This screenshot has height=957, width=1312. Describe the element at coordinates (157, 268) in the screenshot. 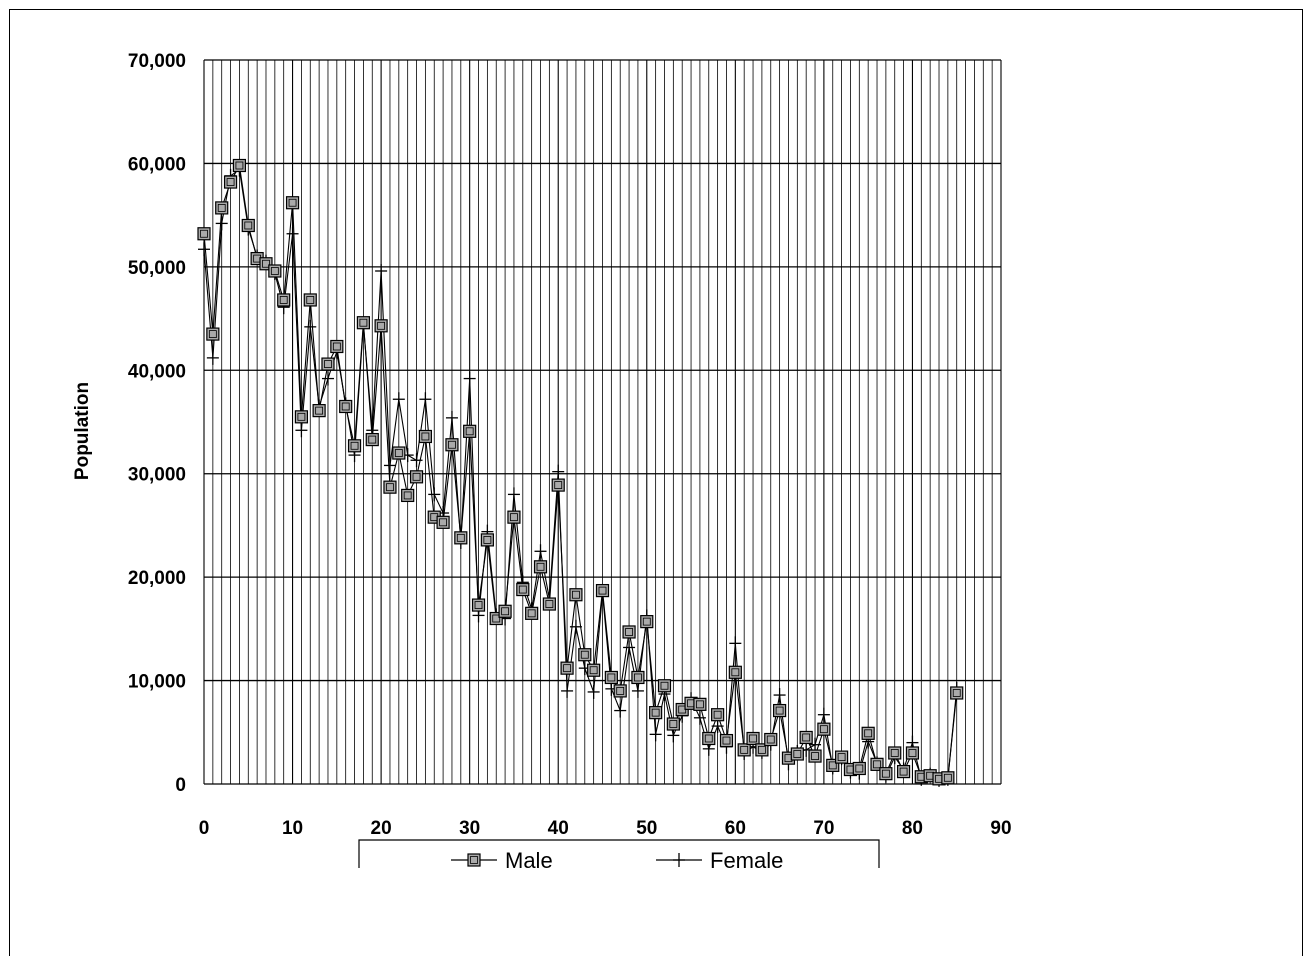

I see `y-tick-label: 50,000` at that location.